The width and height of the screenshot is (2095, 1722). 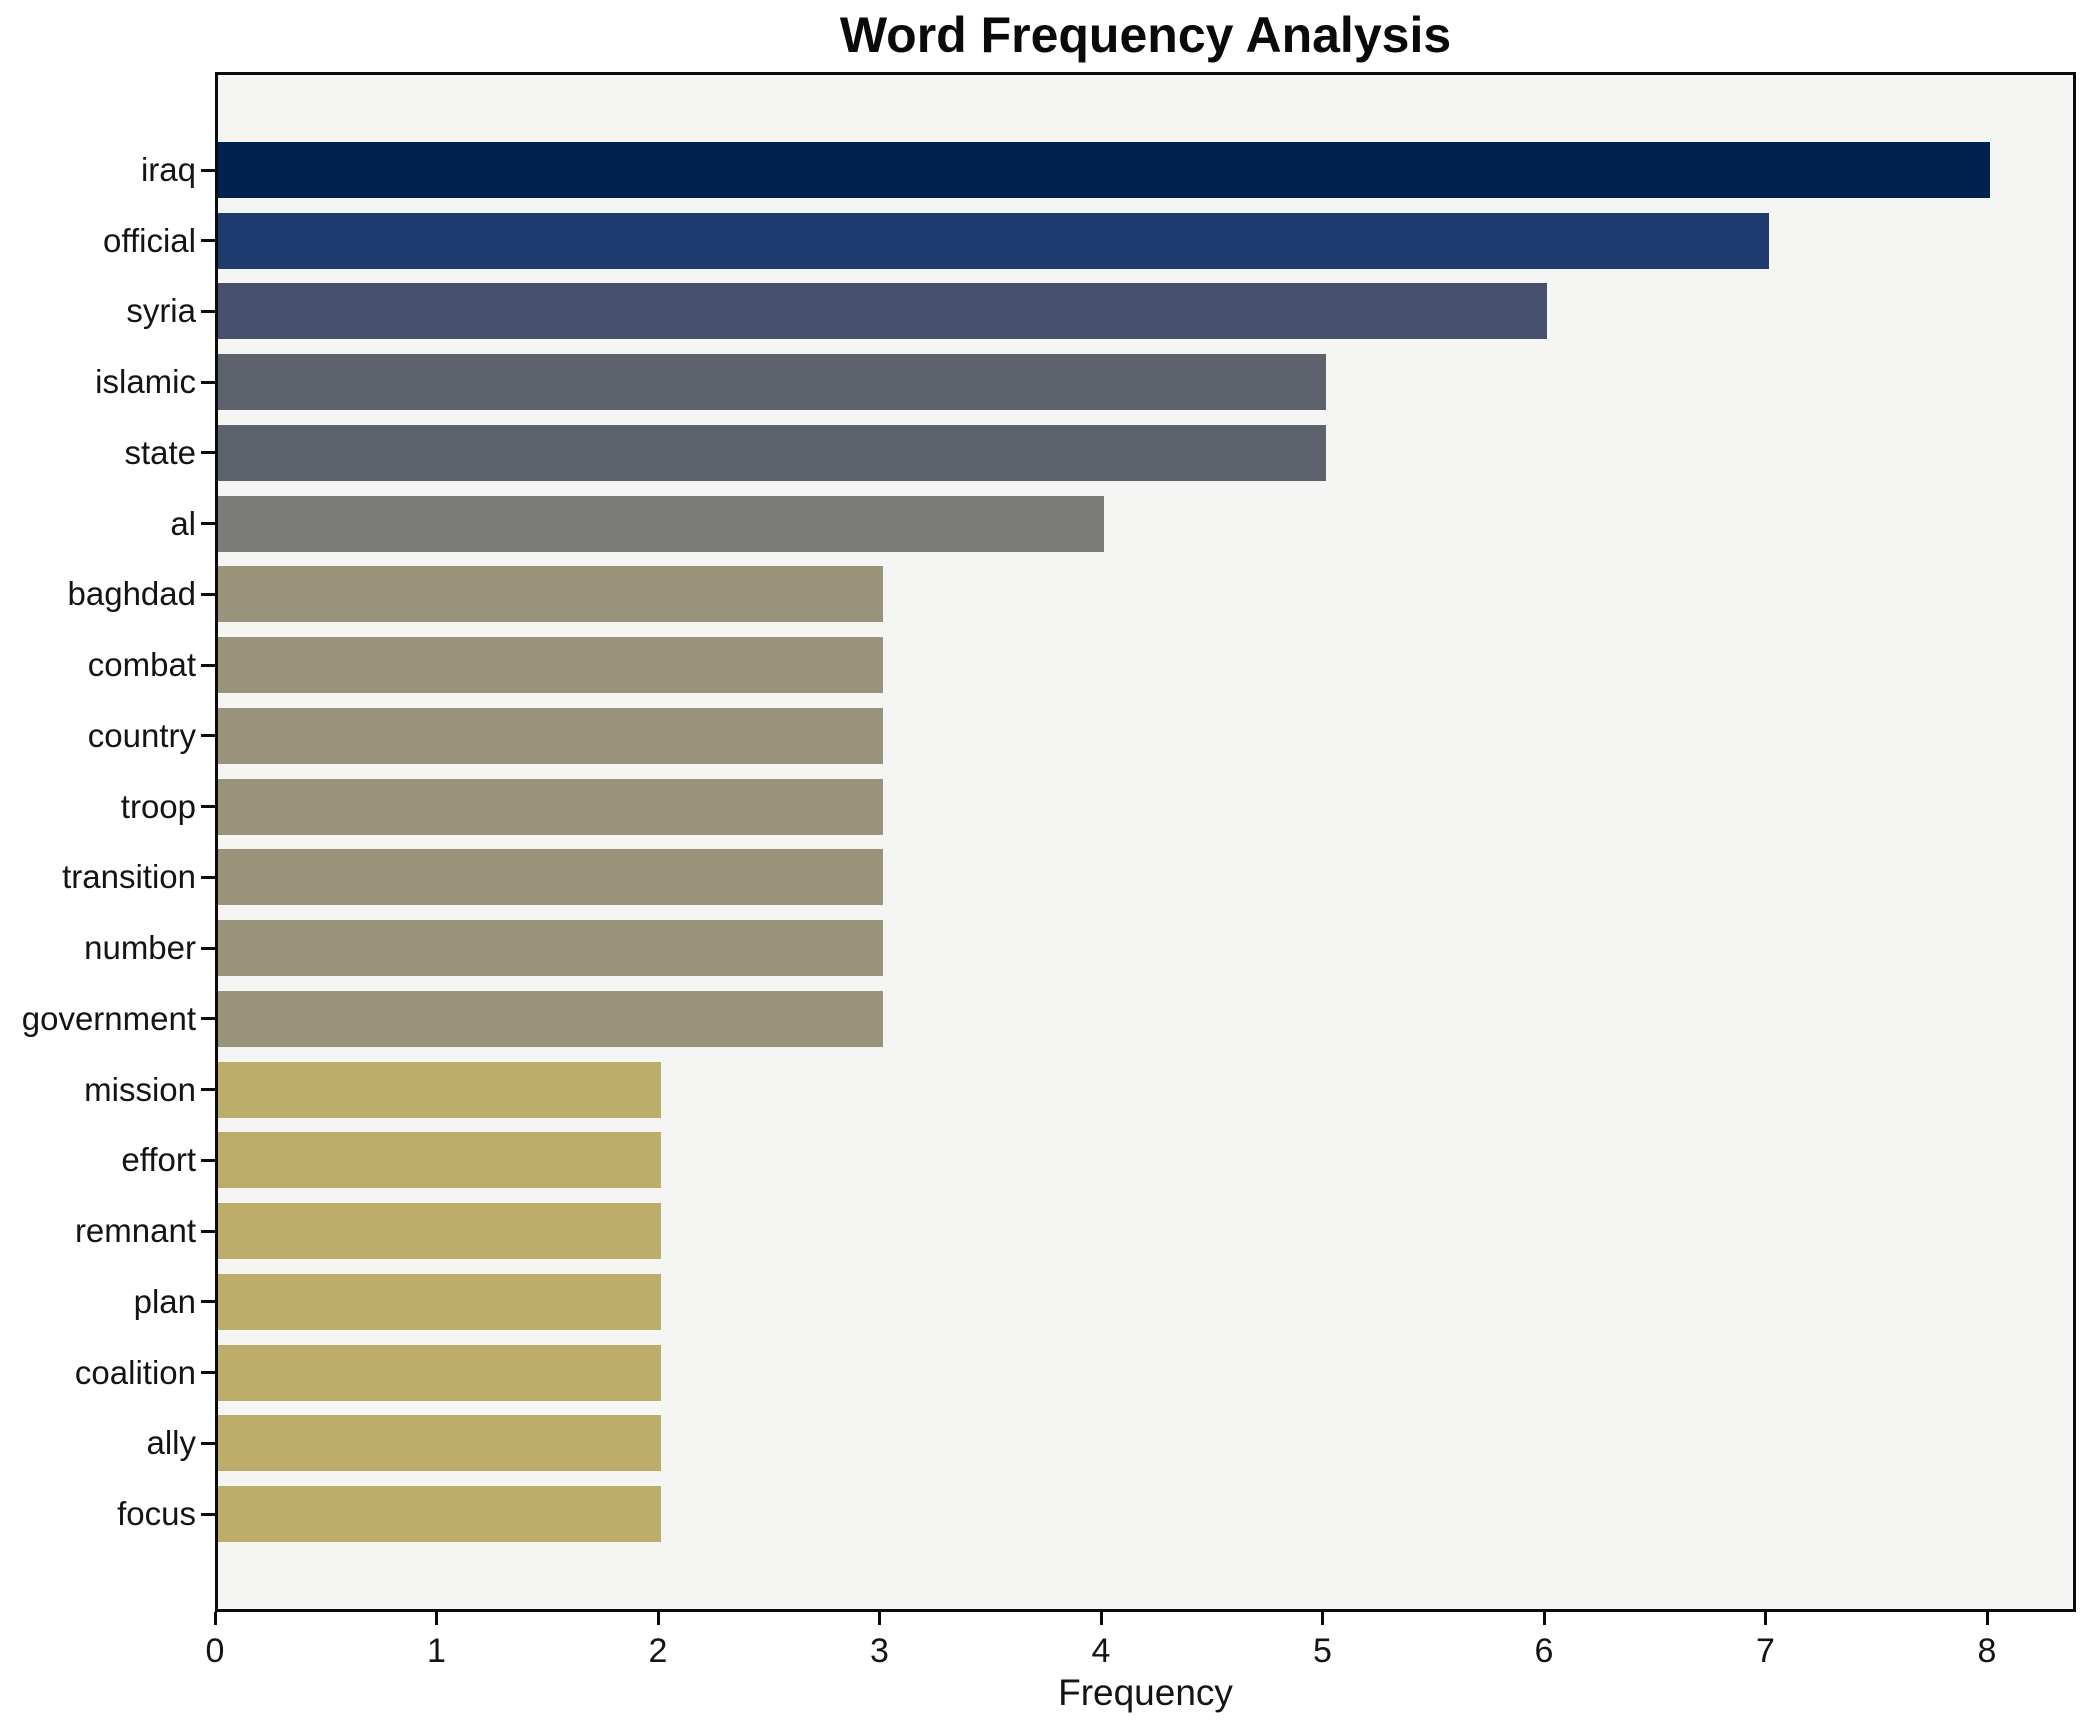 What do you see at coordinates (140, 948) in the screenshot?
I see `y-tick-label: number` at bounding box center [140, 948].